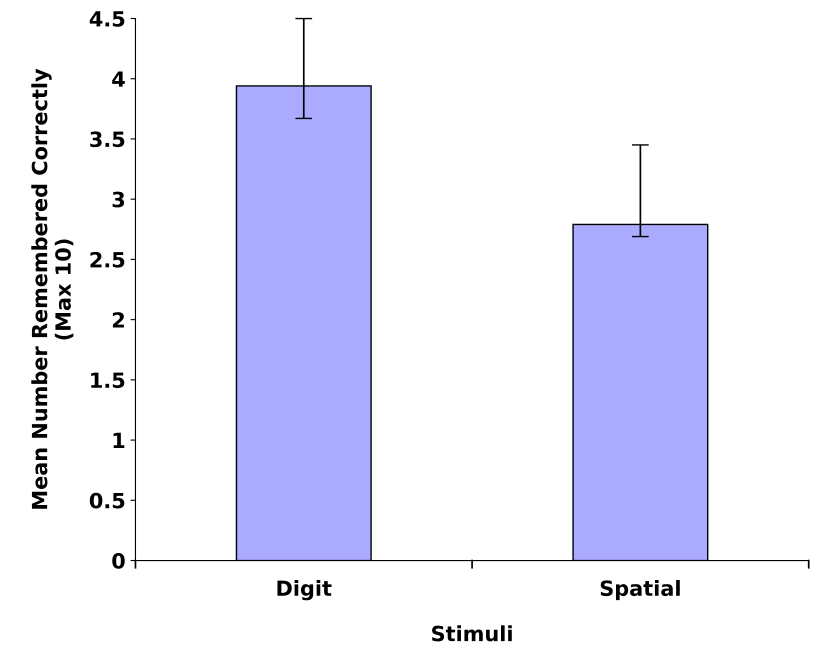 This screenshot has height=661, width=821. I want to click on y-tick-label: 3, so click(118, 200).